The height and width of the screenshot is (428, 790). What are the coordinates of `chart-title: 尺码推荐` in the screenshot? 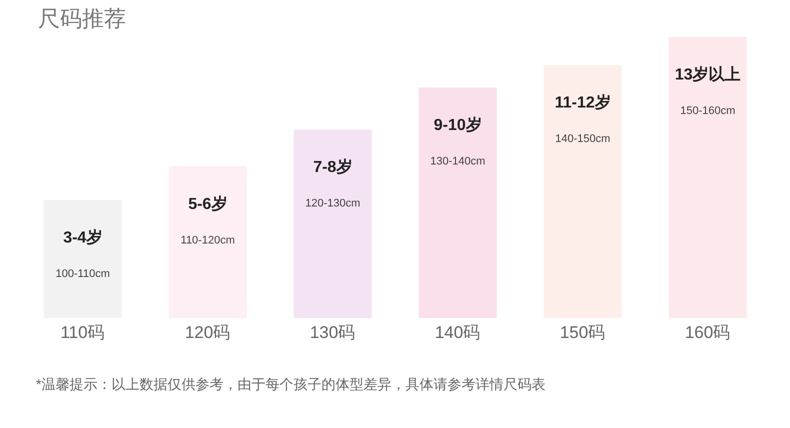 It's located at (82, 19).